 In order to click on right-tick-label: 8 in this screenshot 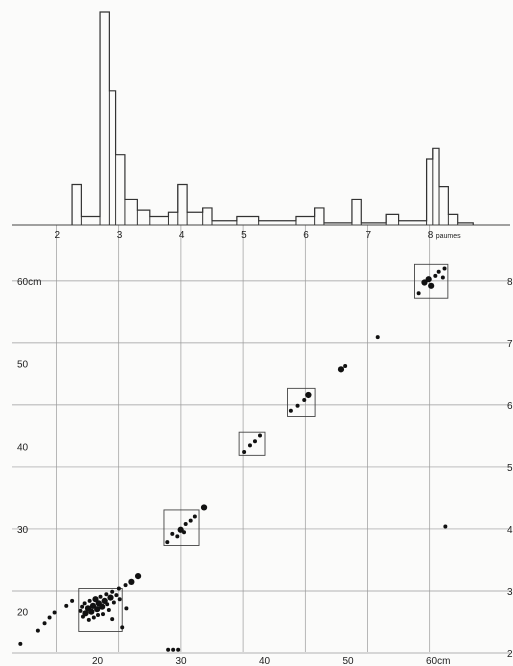, I will do `click(510, 282)`.